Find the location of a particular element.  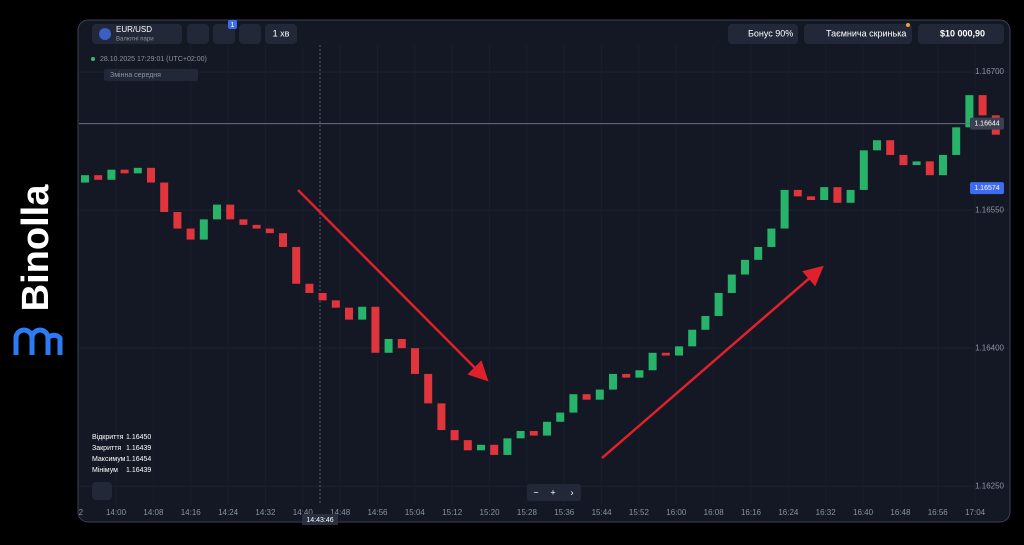

x-tick-label: 16:56 is located at coordinates (938, 512).